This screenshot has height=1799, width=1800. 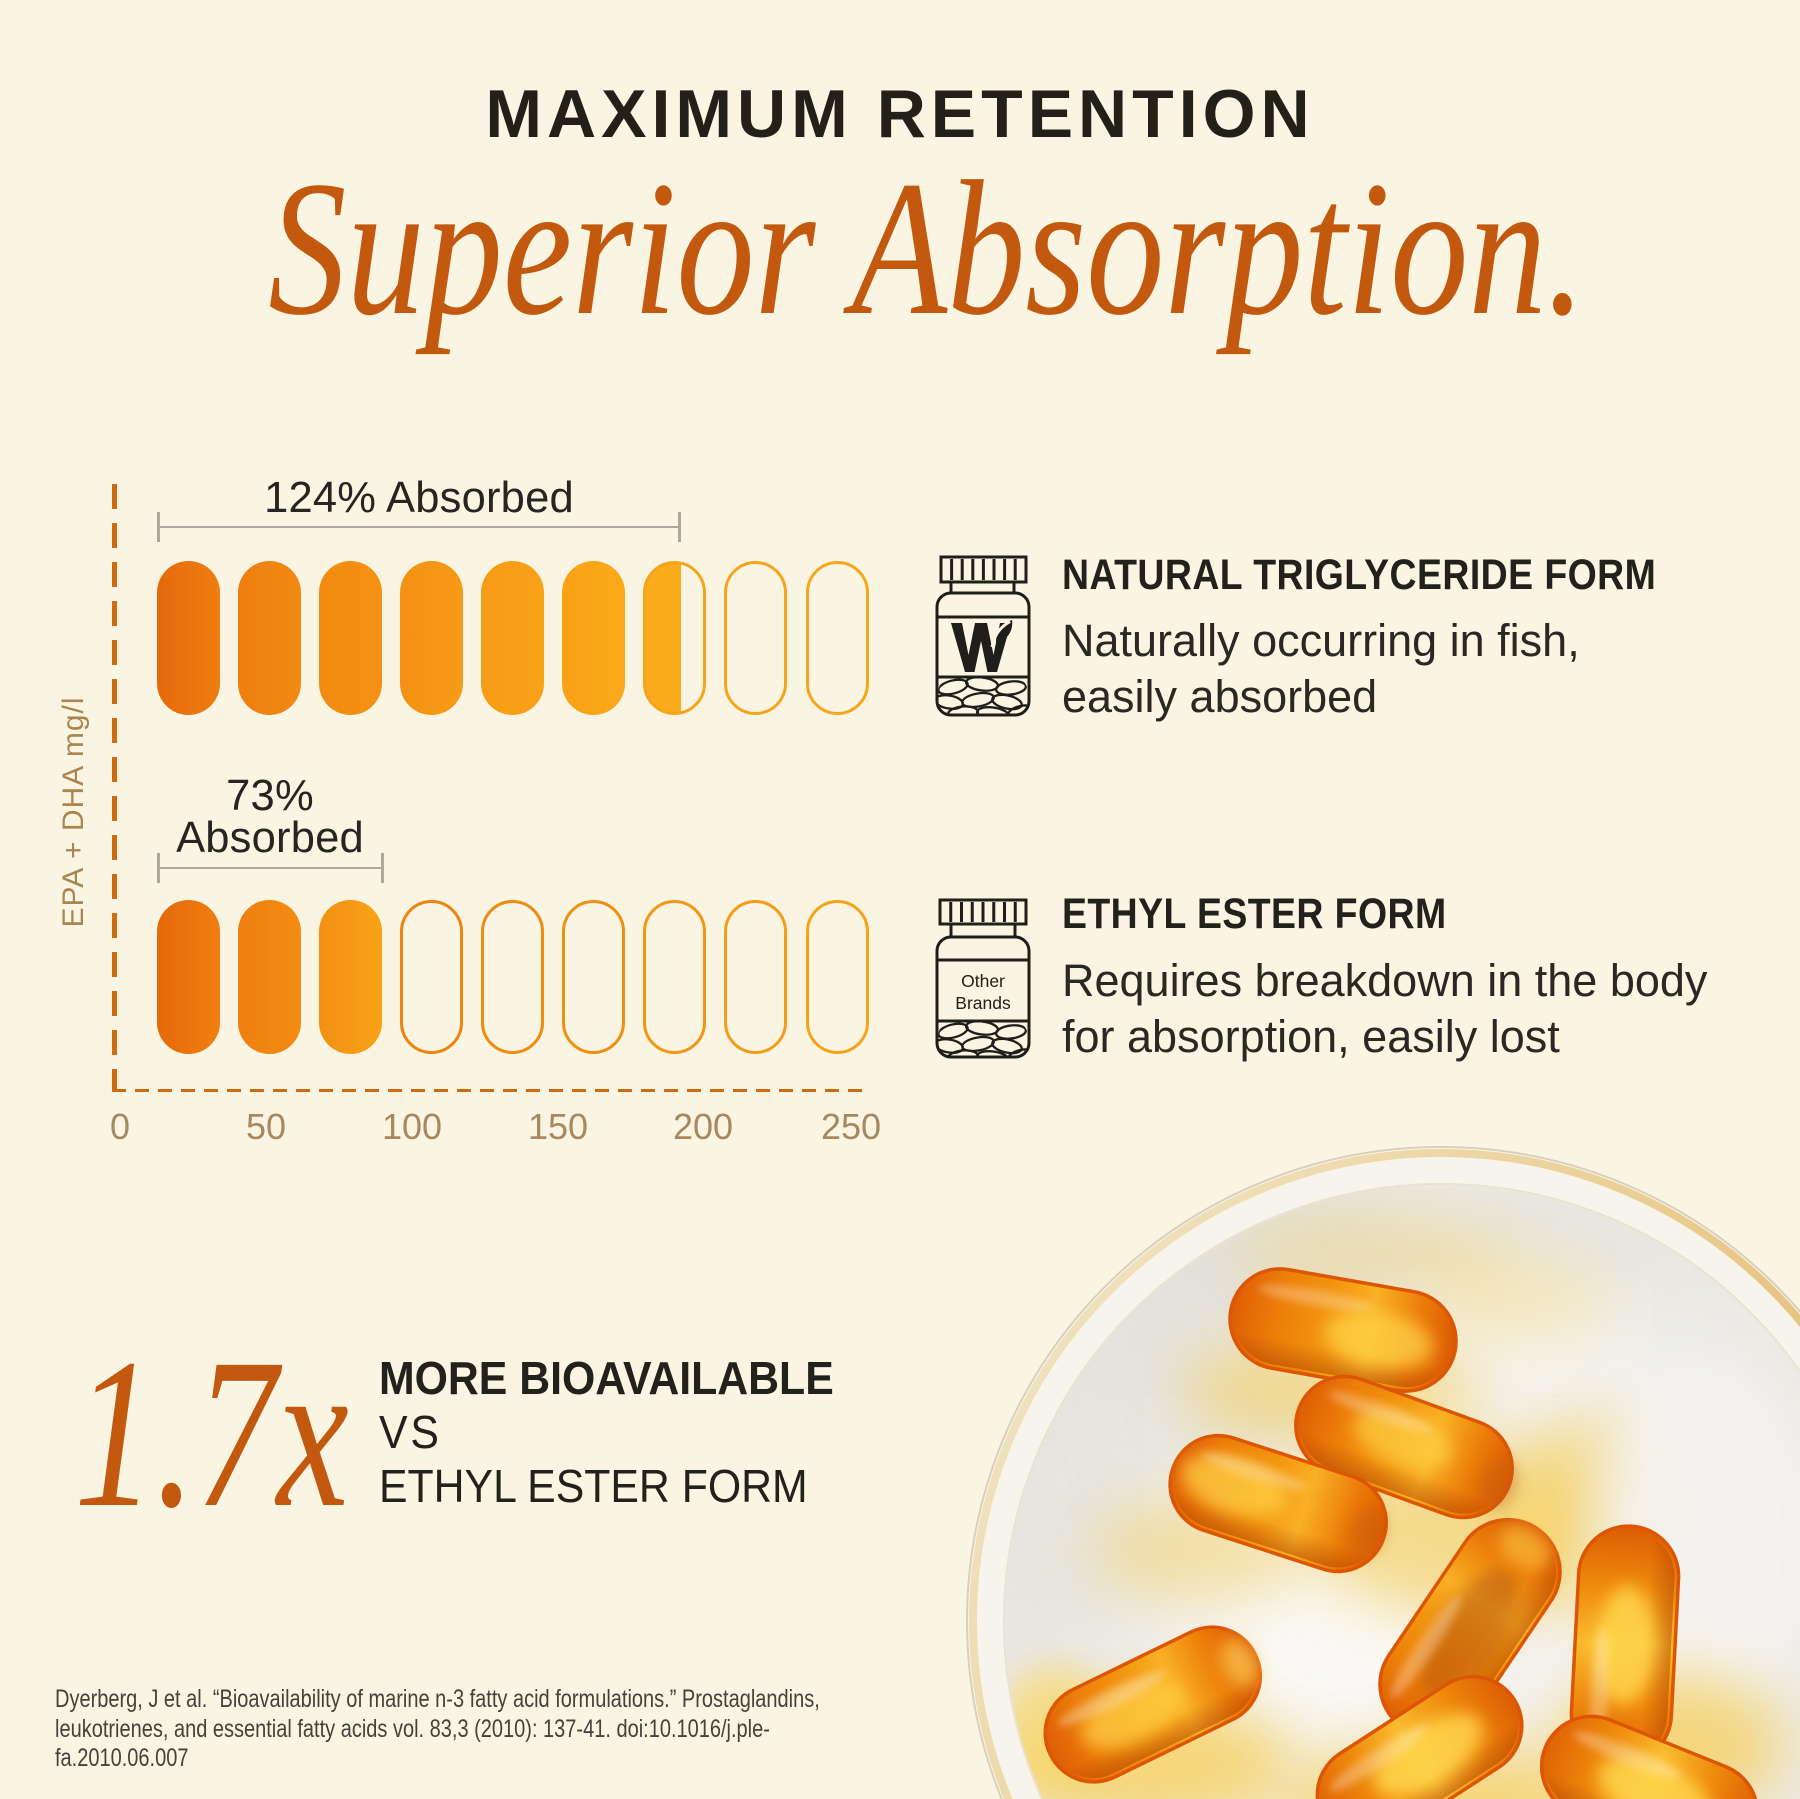 I want to click on svg-text: Brands, so click(x=983, y=1003).